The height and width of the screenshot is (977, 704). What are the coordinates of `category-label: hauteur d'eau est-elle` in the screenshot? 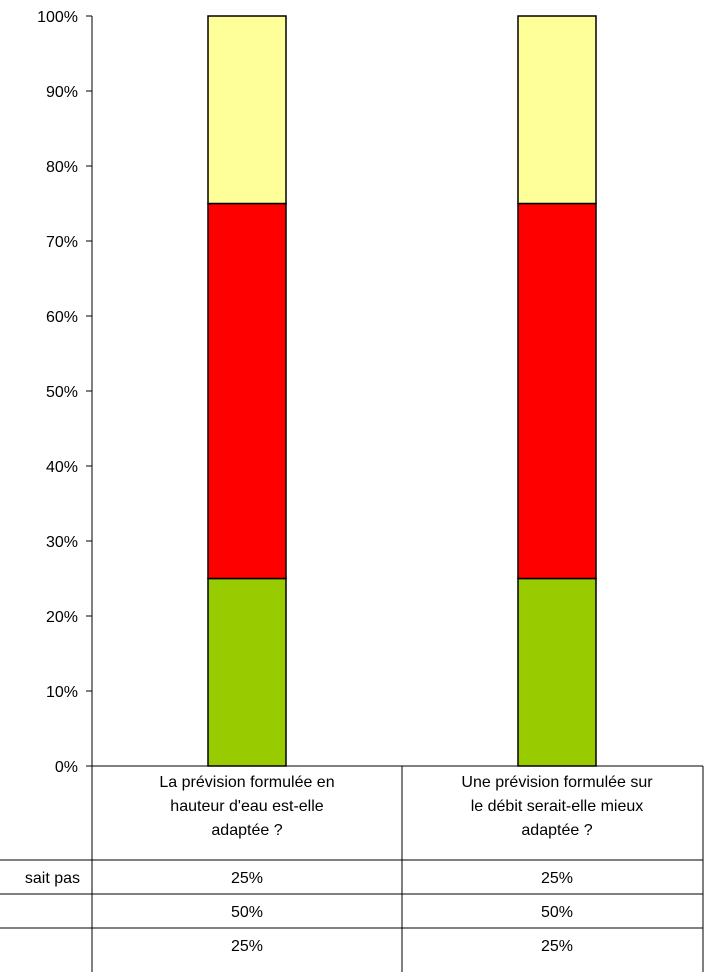 It's located at (246, 806).